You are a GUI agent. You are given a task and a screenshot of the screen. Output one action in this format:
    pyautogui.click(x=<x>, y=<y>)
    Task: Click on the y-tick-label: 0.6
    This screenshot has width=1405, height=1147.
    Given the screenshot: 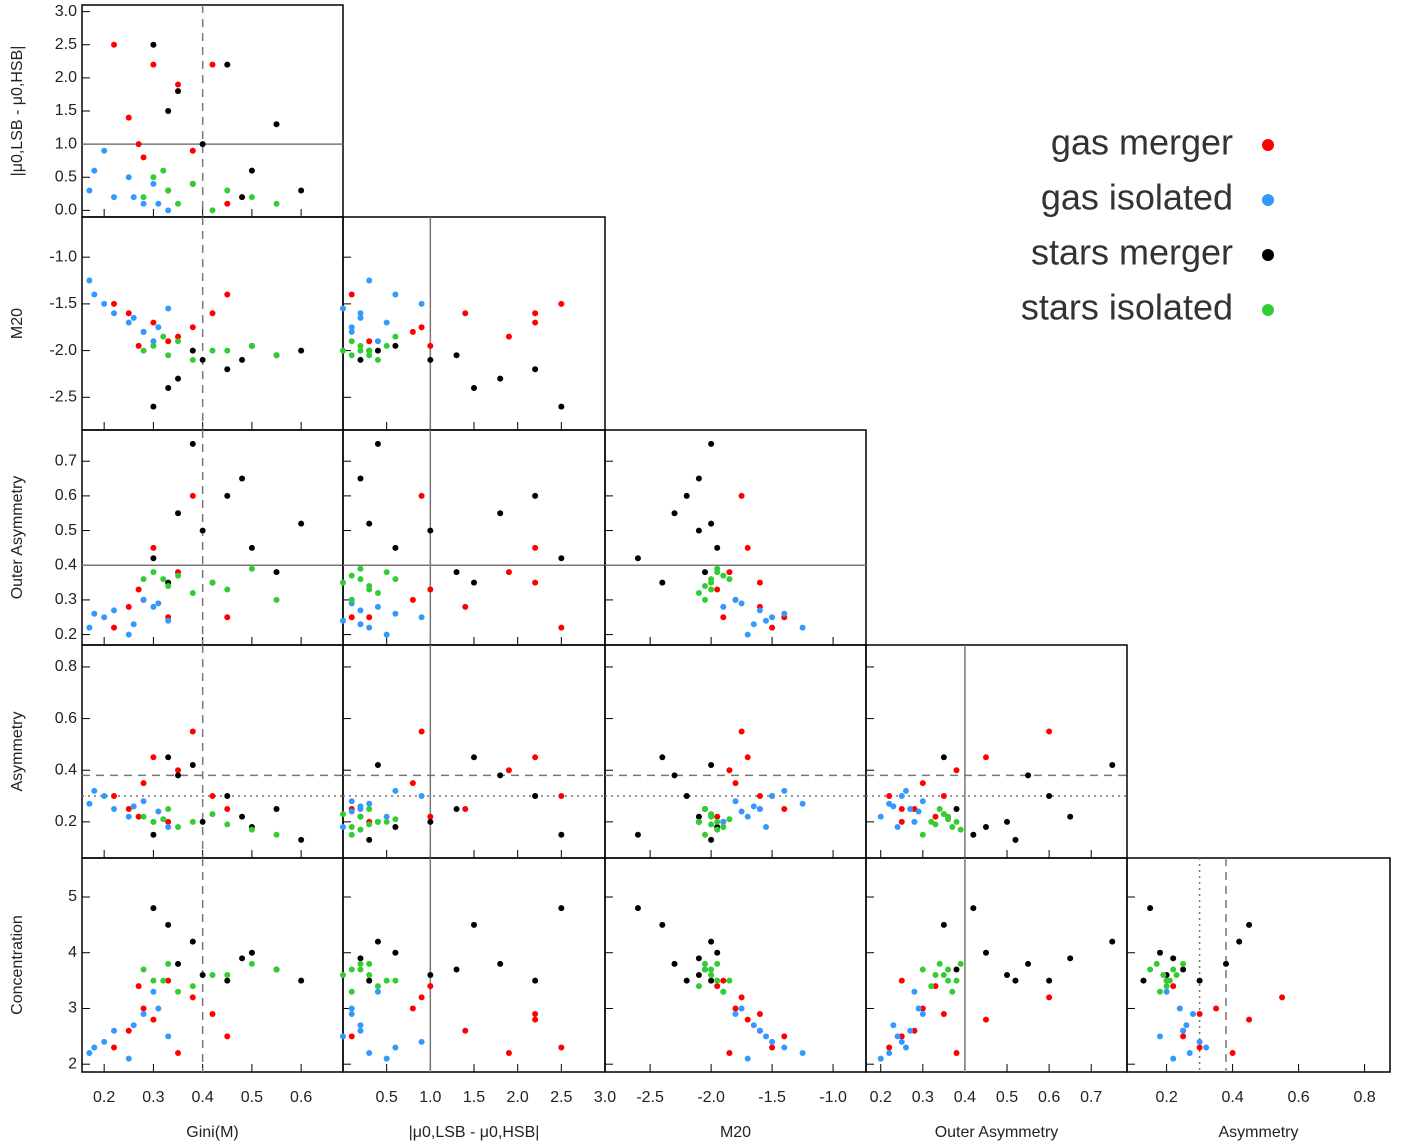 What is the action you would take?
    pyautogui.click(x=66, y=718)
    